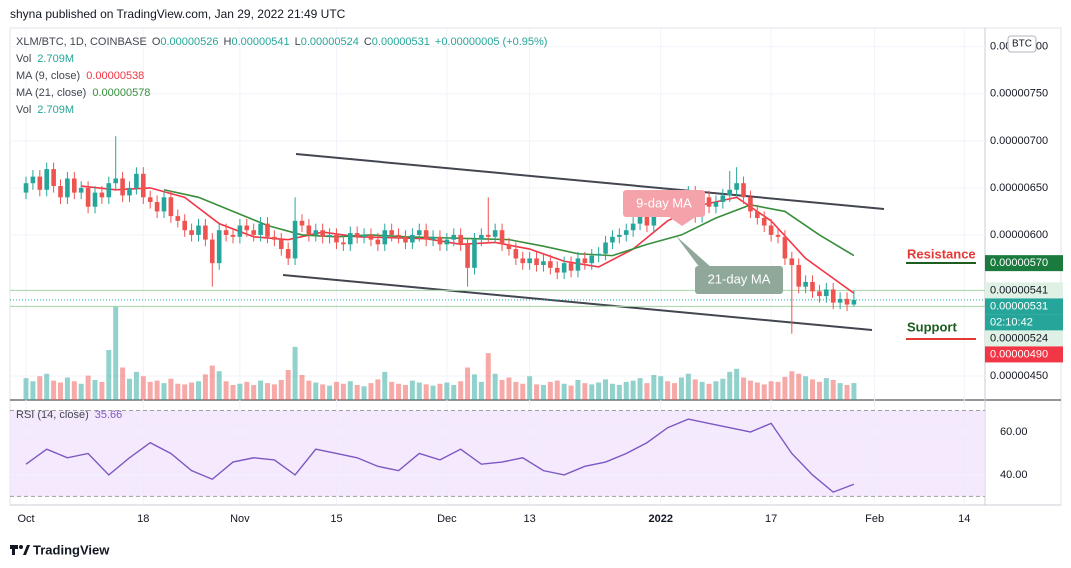  What do you see at coordinates (260, 42) in the screenshot?
I see `legend-part: 0.00000541` at bounding box center [260, 42].